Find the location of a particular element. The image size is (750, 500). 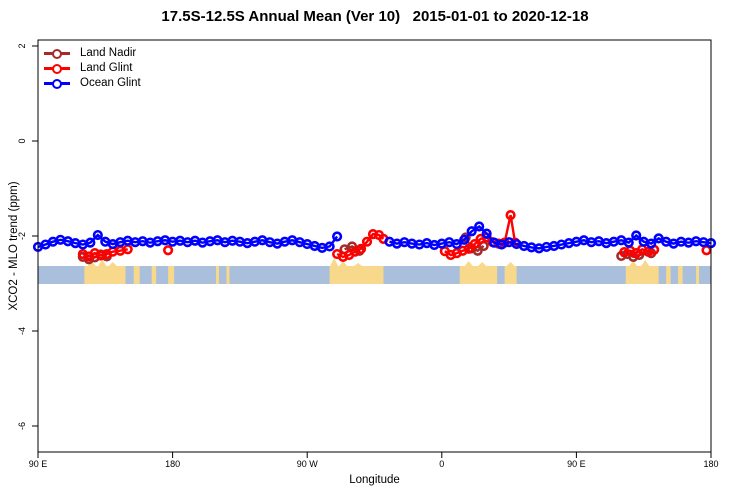

ocean-glint-marker-icon is located at coordinates (57, 83).